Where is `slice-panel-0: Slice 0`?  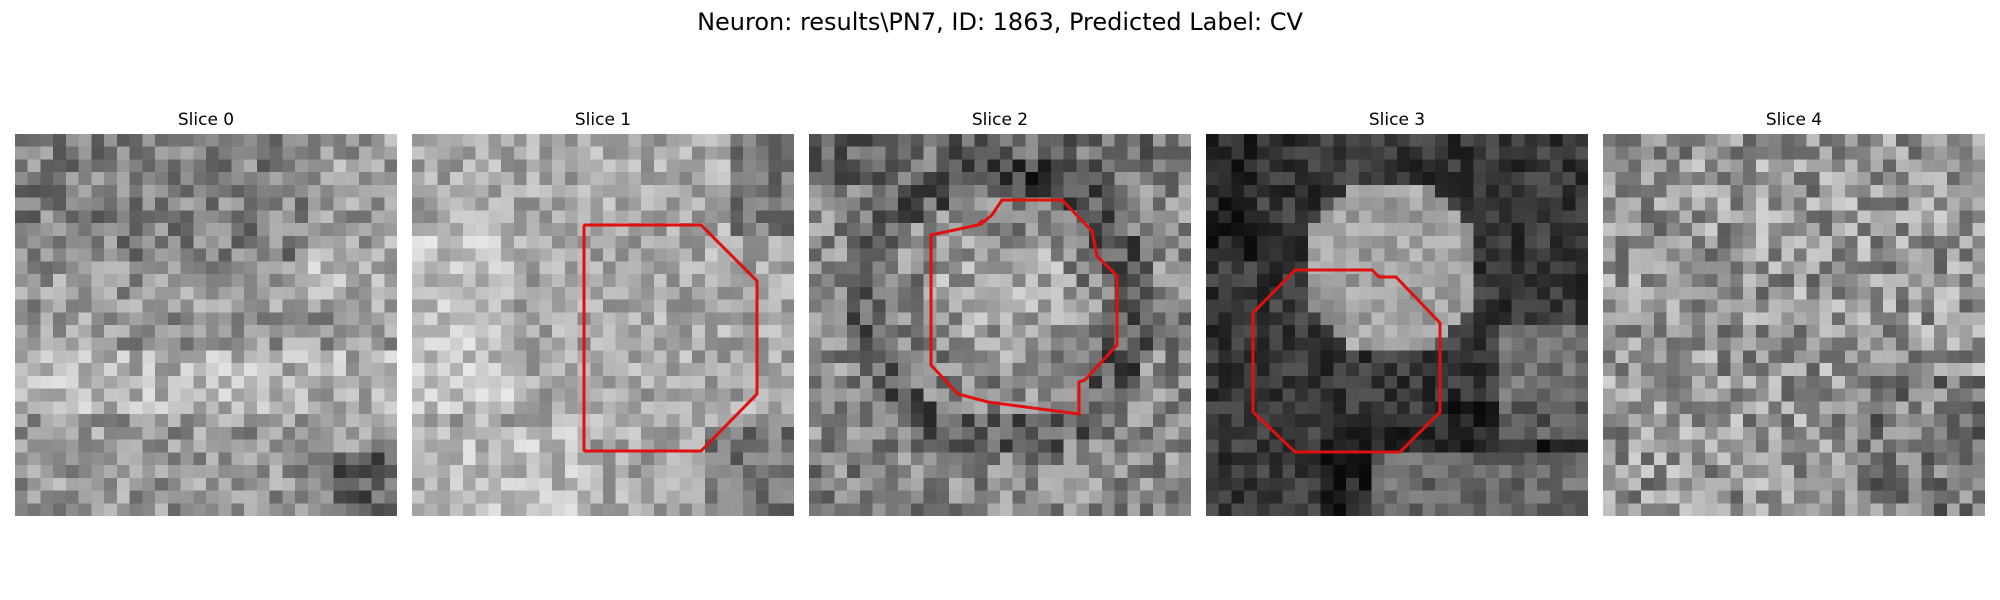 slice-panel-0: Slice 0 is located at coordinates (206, 312).